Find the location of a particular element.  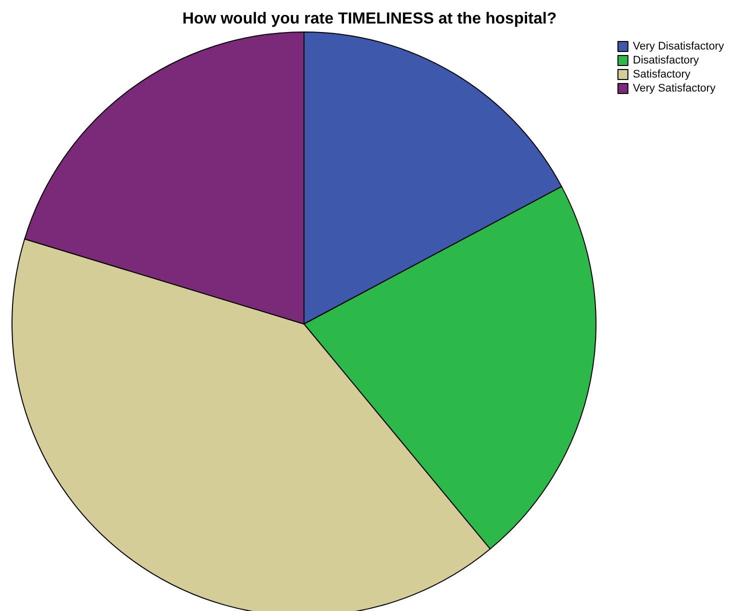

legend-label: Very Disatisfactory is located at coordinates (678, 46).